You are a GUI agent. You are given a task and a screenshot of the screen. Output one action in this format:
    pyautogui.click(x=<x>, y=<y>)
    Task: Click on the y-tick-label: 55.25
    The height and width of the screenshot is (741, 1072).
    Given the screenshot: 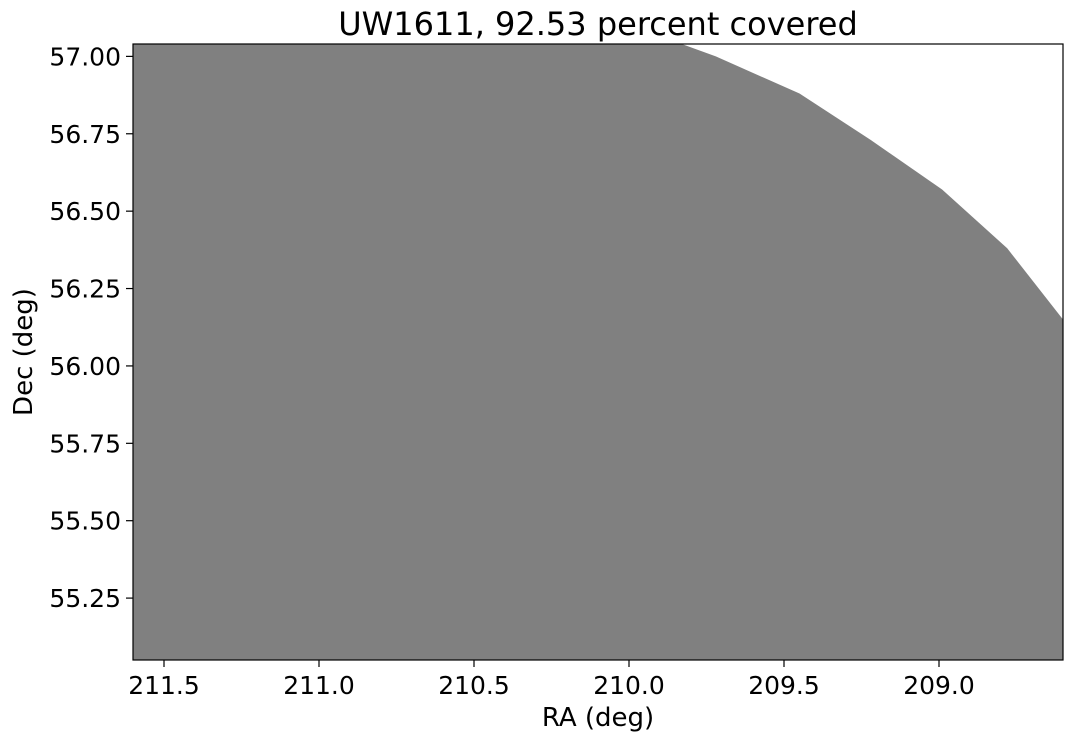 What is the action you would take?
    pyautogui.click(x=85, y=598)
    